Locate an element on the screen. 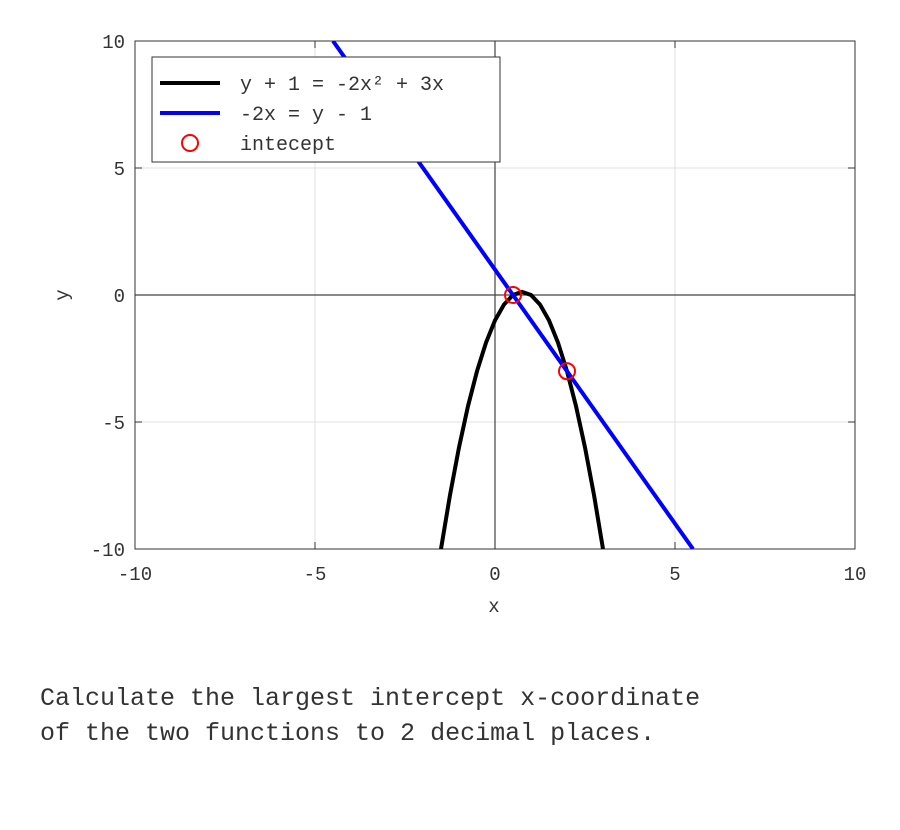  y-tick-label: -10 is located at coordinates (108, 551).